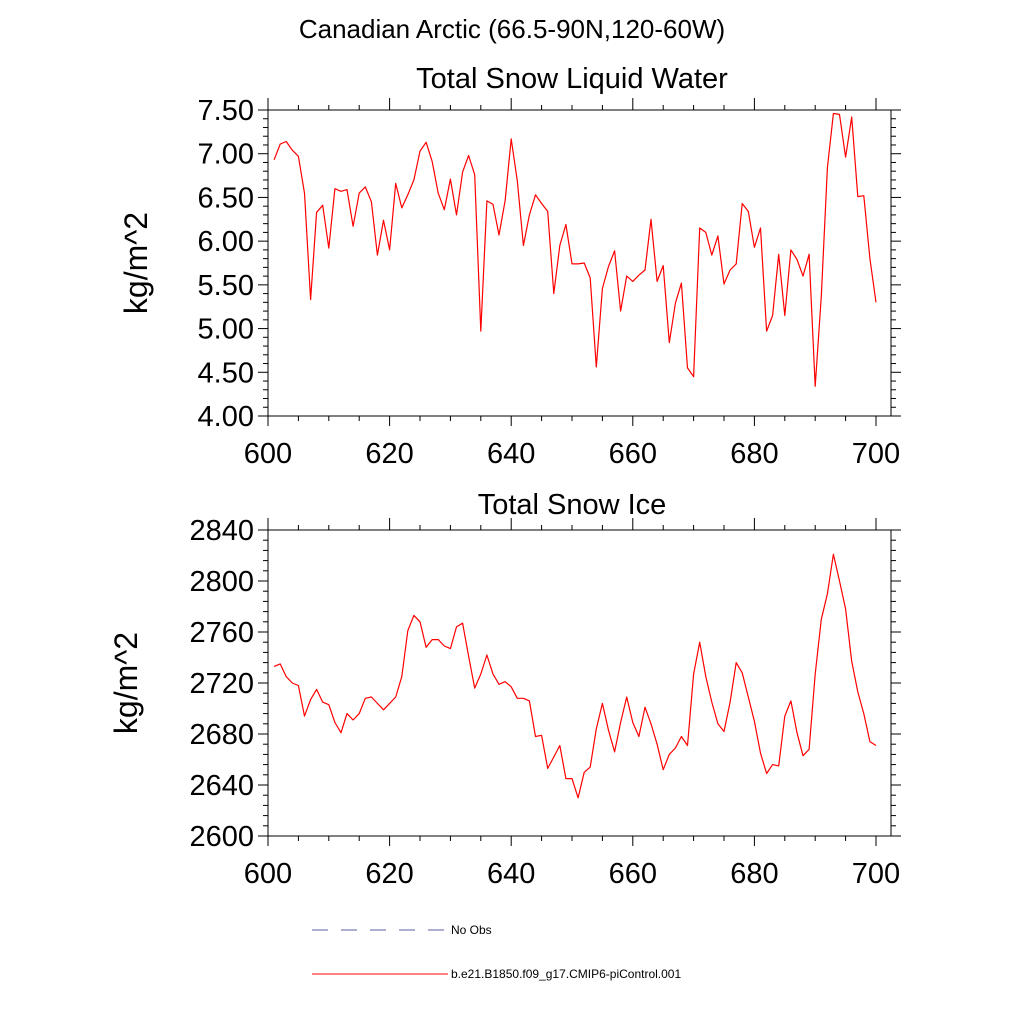 This screenshot has width=1024, height=1024. What do you see at coordinates (226, 286) in the screenshot?
I see `y-tick-label: 5.50` at bounding box center [226, 286].